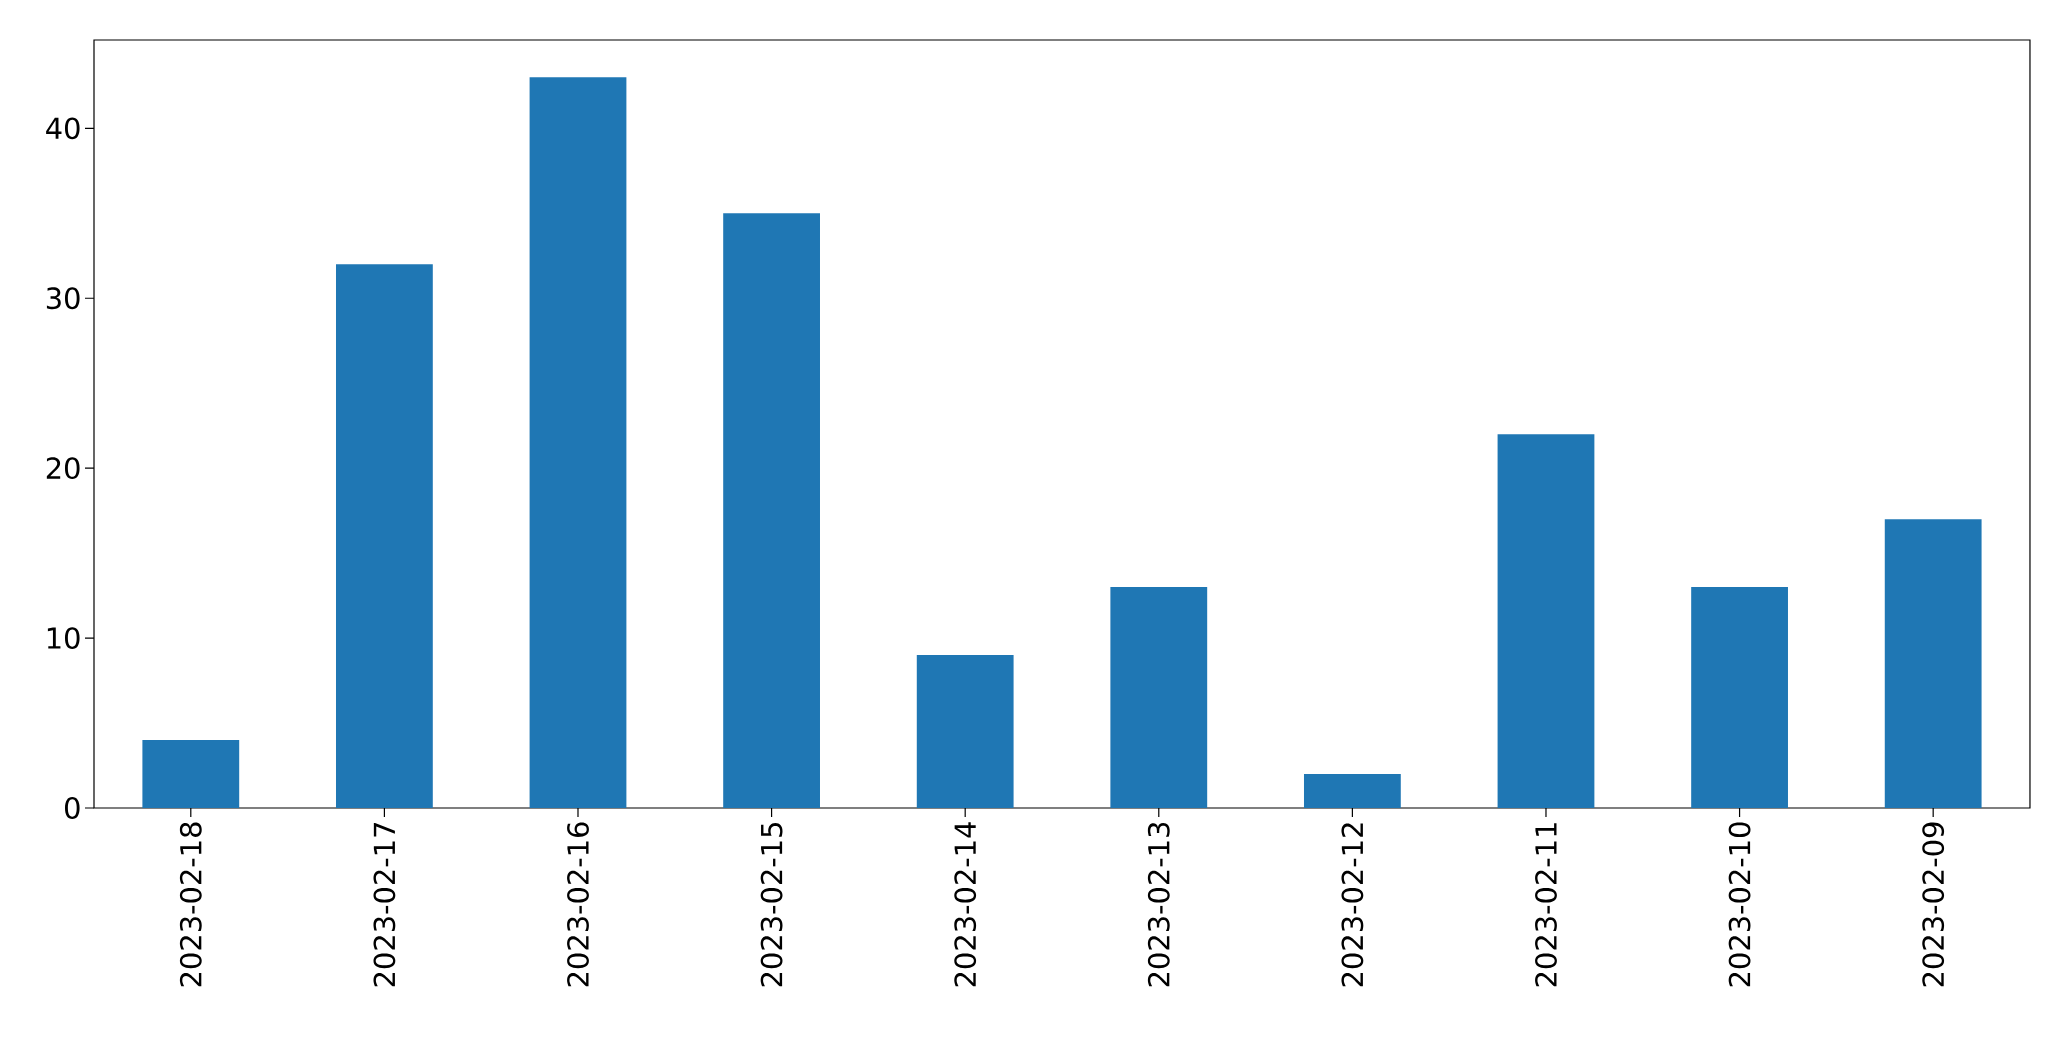 Image resolution: width=2071 pixels, height=1061 pixels. I want to click on x-tick-label: 2023-02-14, so click(965, 904).